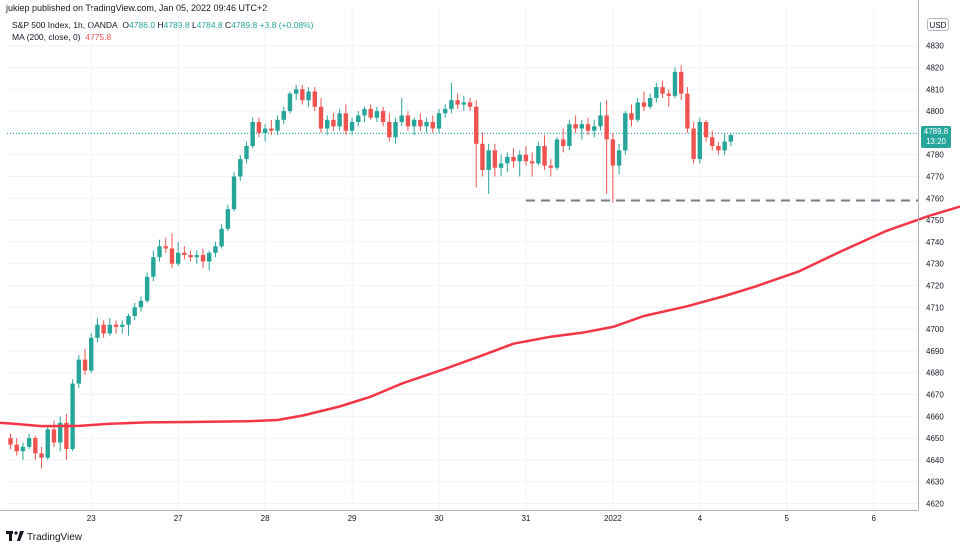  I want to click on bar-countdown: 13:20, so click(936, 141).